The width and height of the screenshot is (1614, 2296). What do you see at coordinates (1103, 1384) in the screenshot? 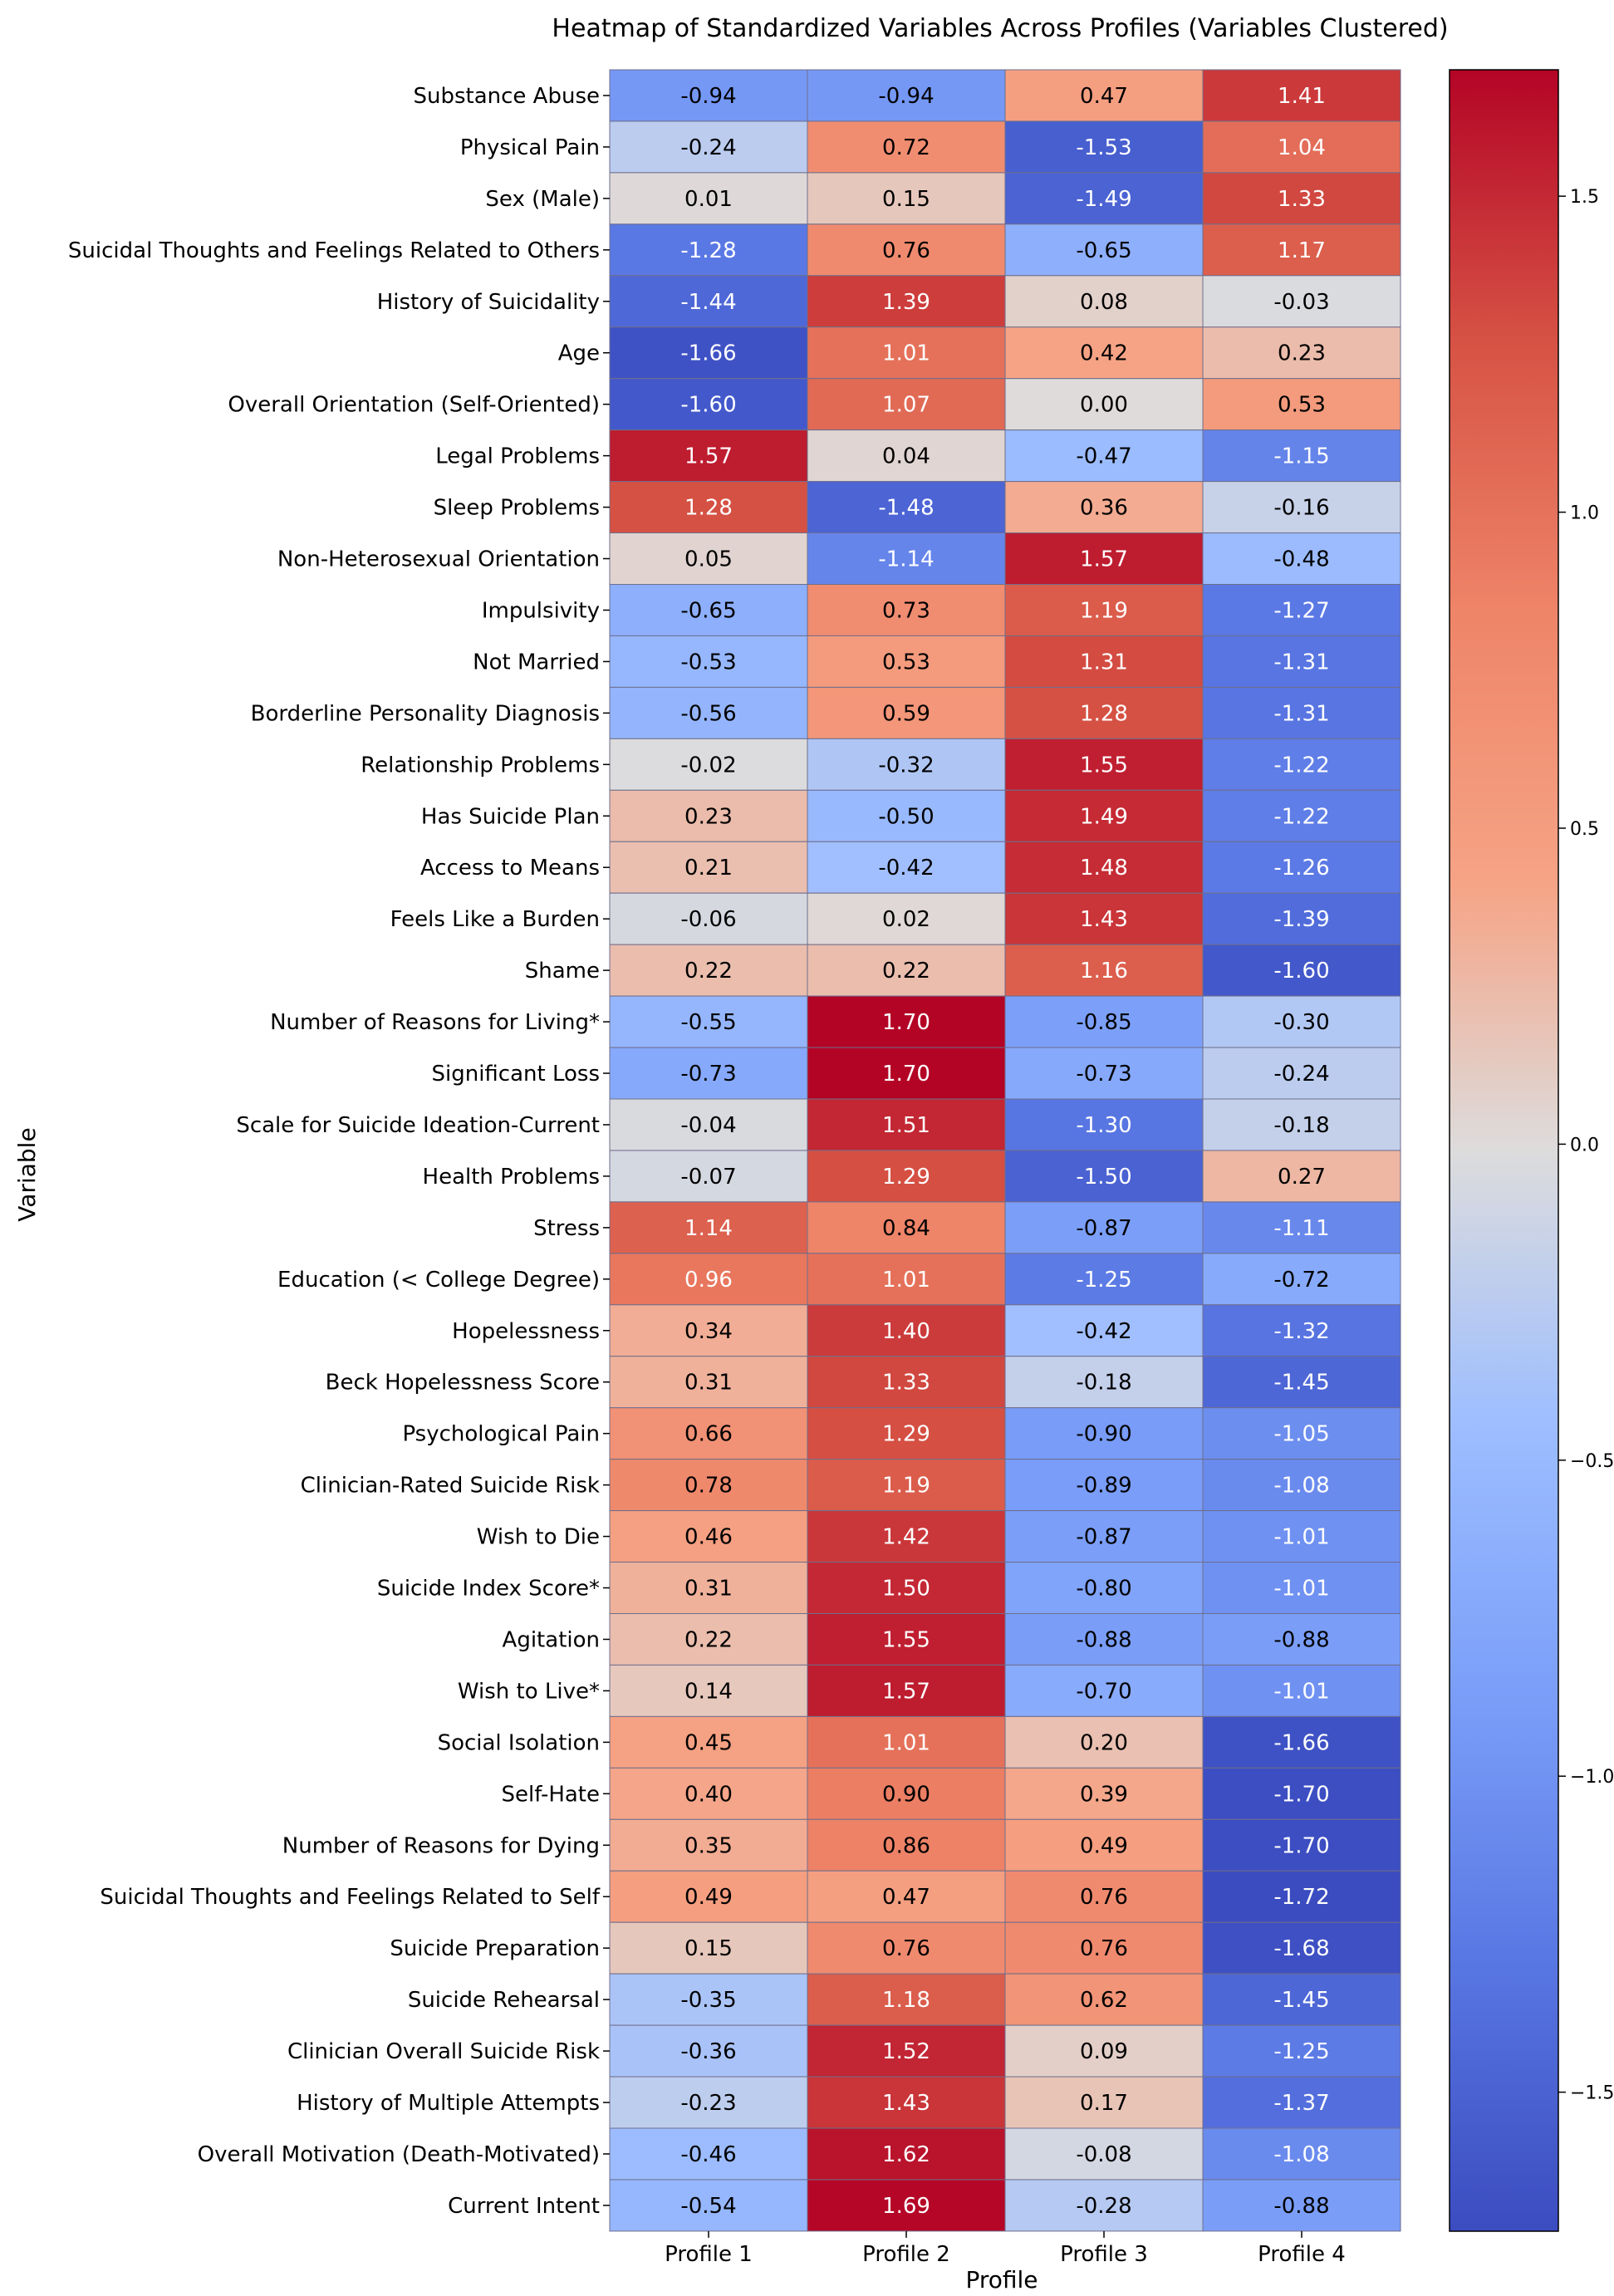
I see `cell-value-label: -0.18` at bounding box center [1103, 1384].